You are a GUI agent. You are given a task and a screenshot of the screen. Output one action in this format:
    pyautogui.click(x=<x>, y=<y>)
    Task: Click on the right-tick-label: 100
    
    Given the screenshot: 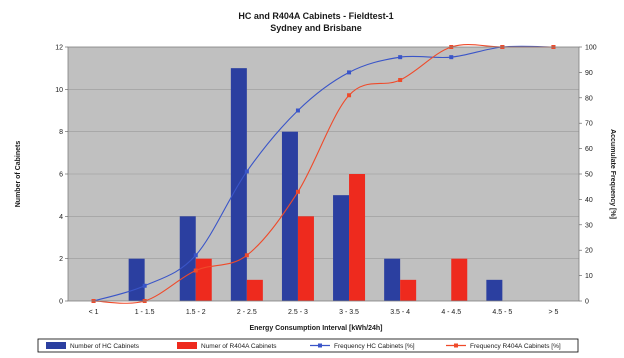 What is the action you would take?
    pyautogui.click(x=591, y=48)
    